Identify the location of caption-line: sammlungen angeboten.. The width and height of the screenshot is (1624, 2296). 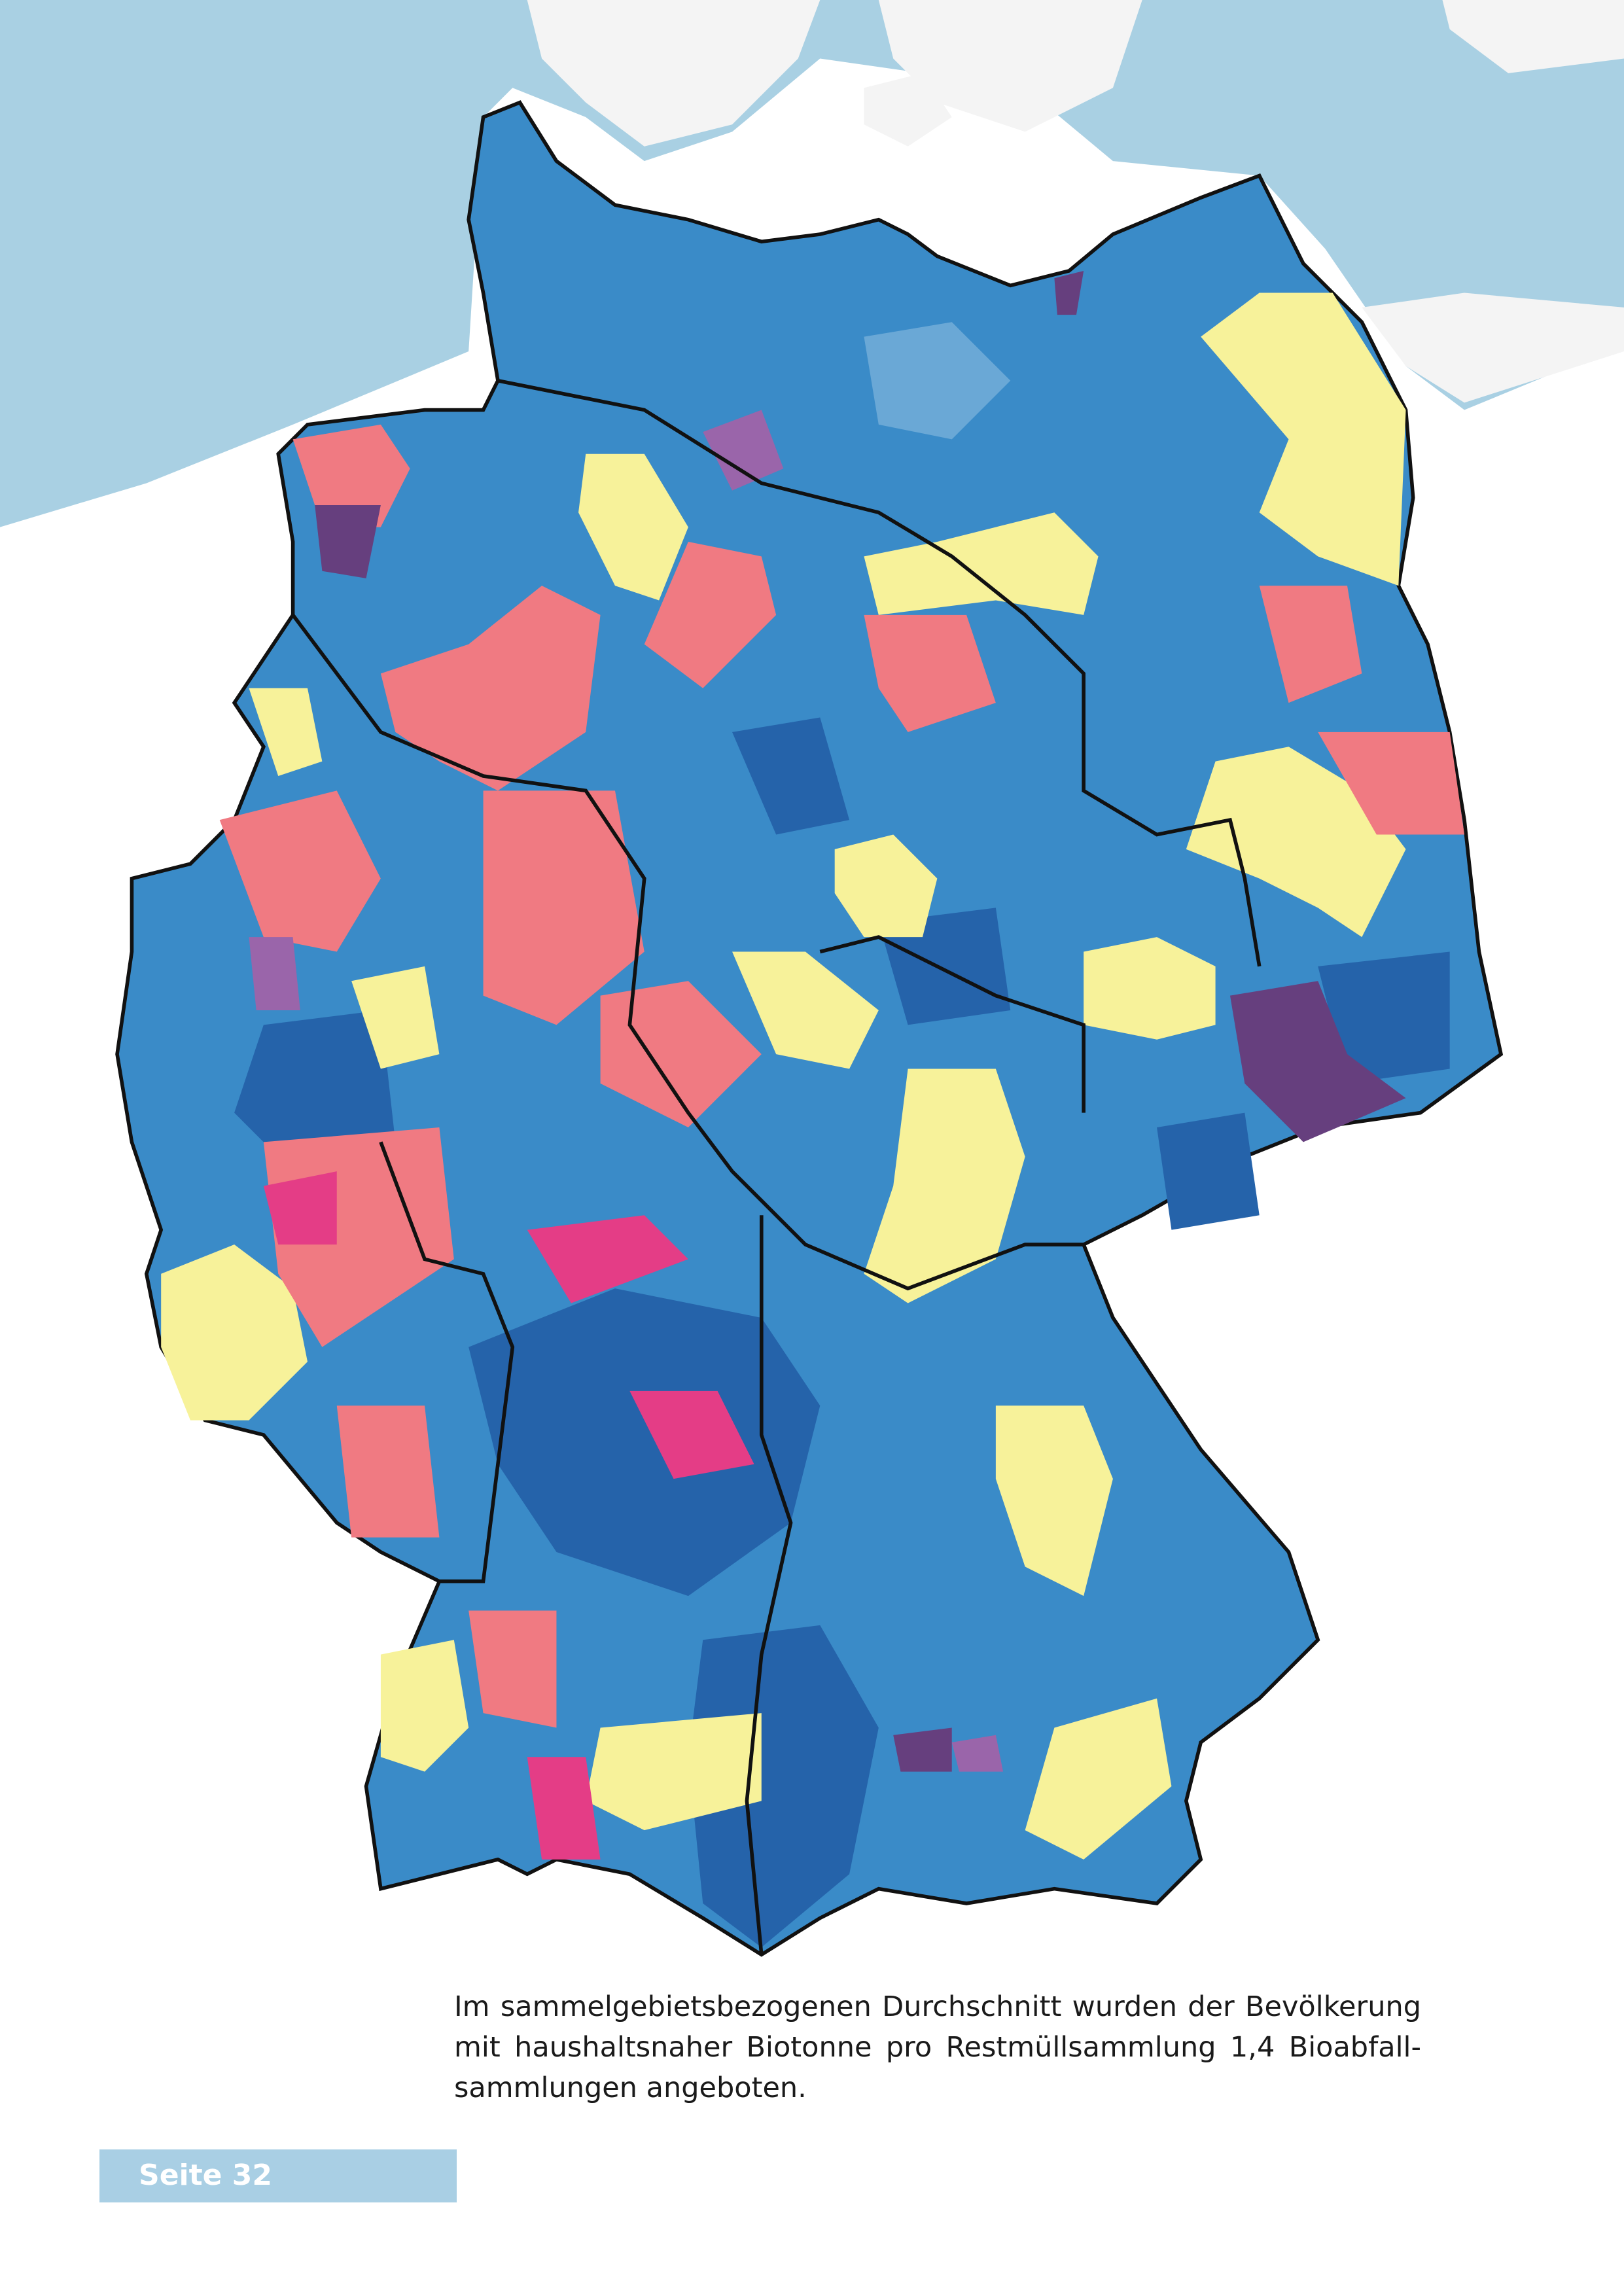
(630, 2088).